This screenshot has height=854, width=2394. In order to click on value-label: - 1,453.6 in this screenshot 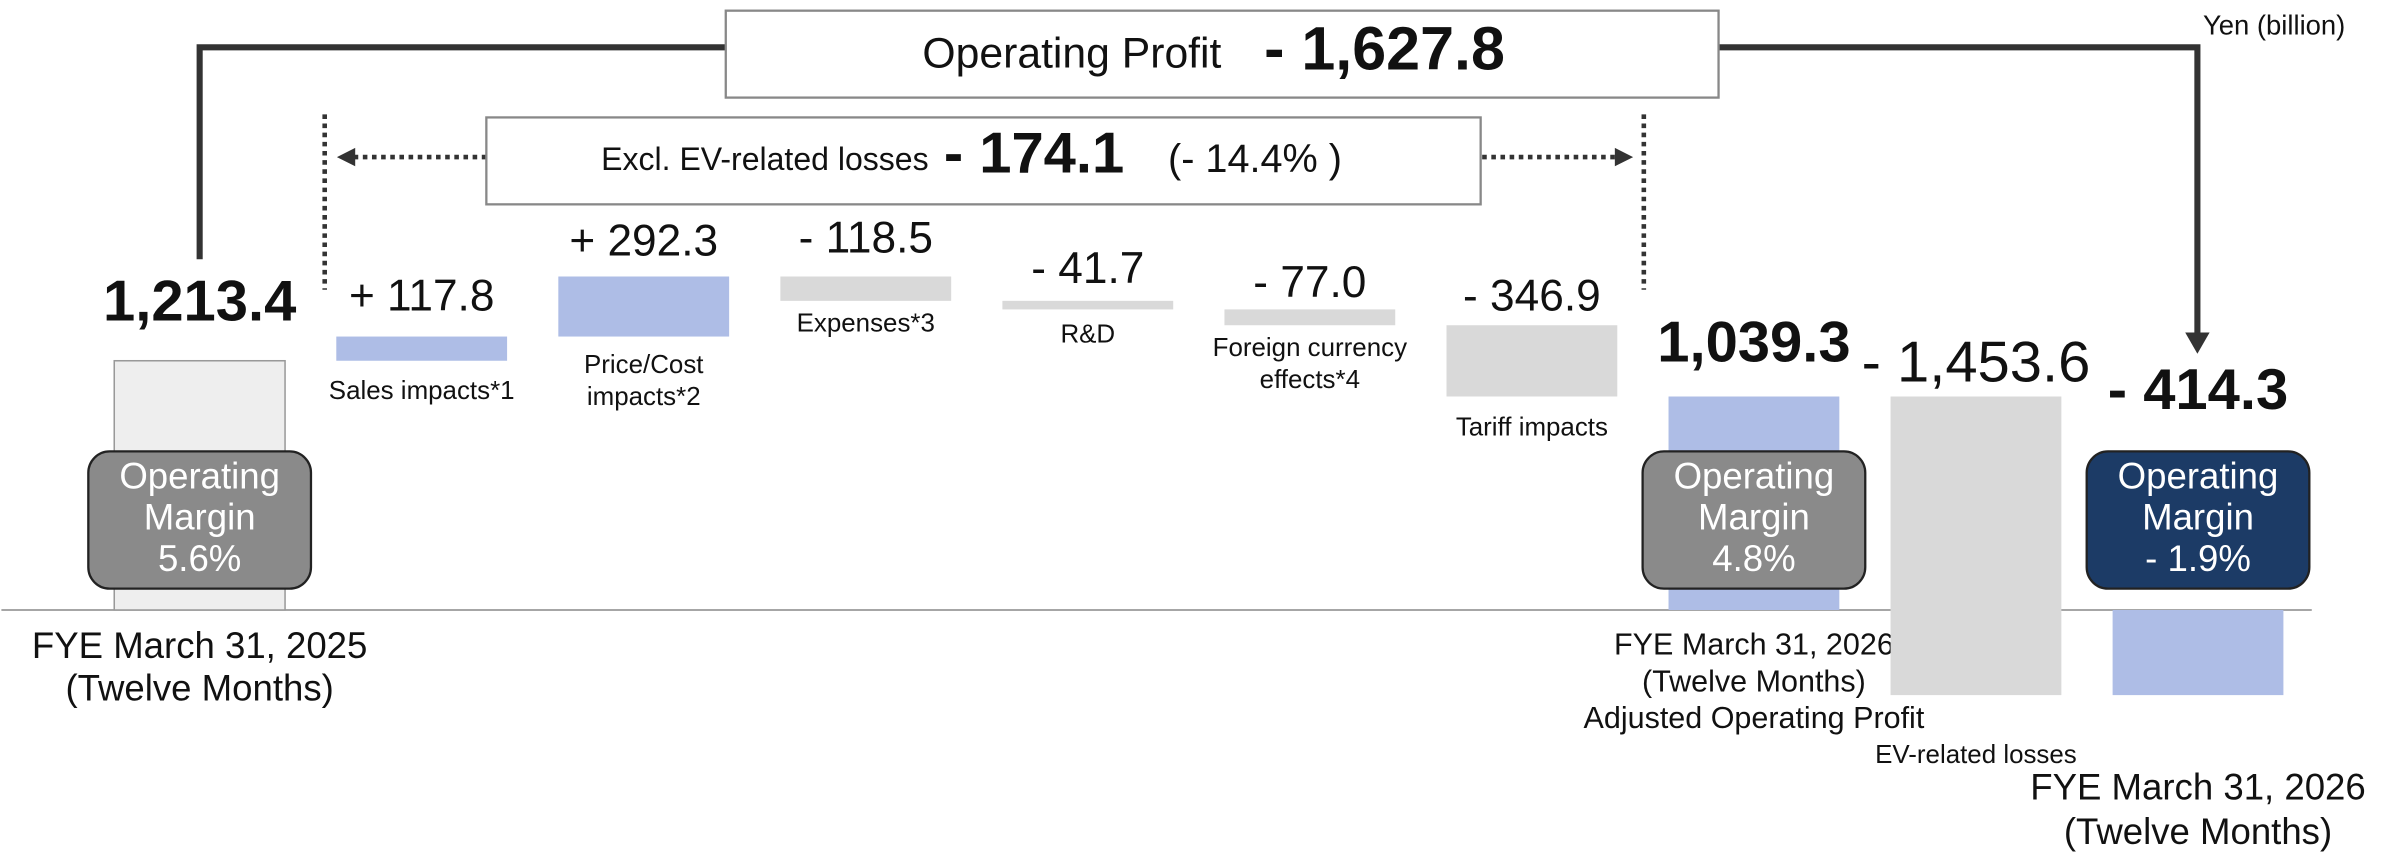, I will do `click(1976, 362)`.